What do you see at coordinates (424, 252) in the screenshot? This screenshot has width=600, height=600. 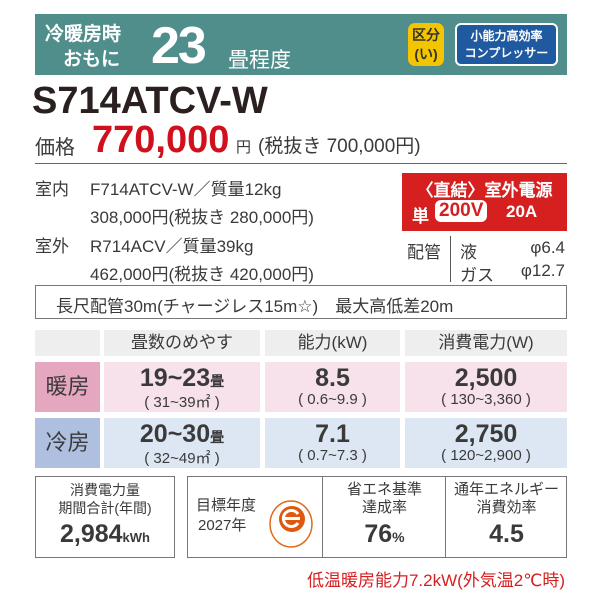 I see `piping-label: 配管` at bounding box center [424, 252].